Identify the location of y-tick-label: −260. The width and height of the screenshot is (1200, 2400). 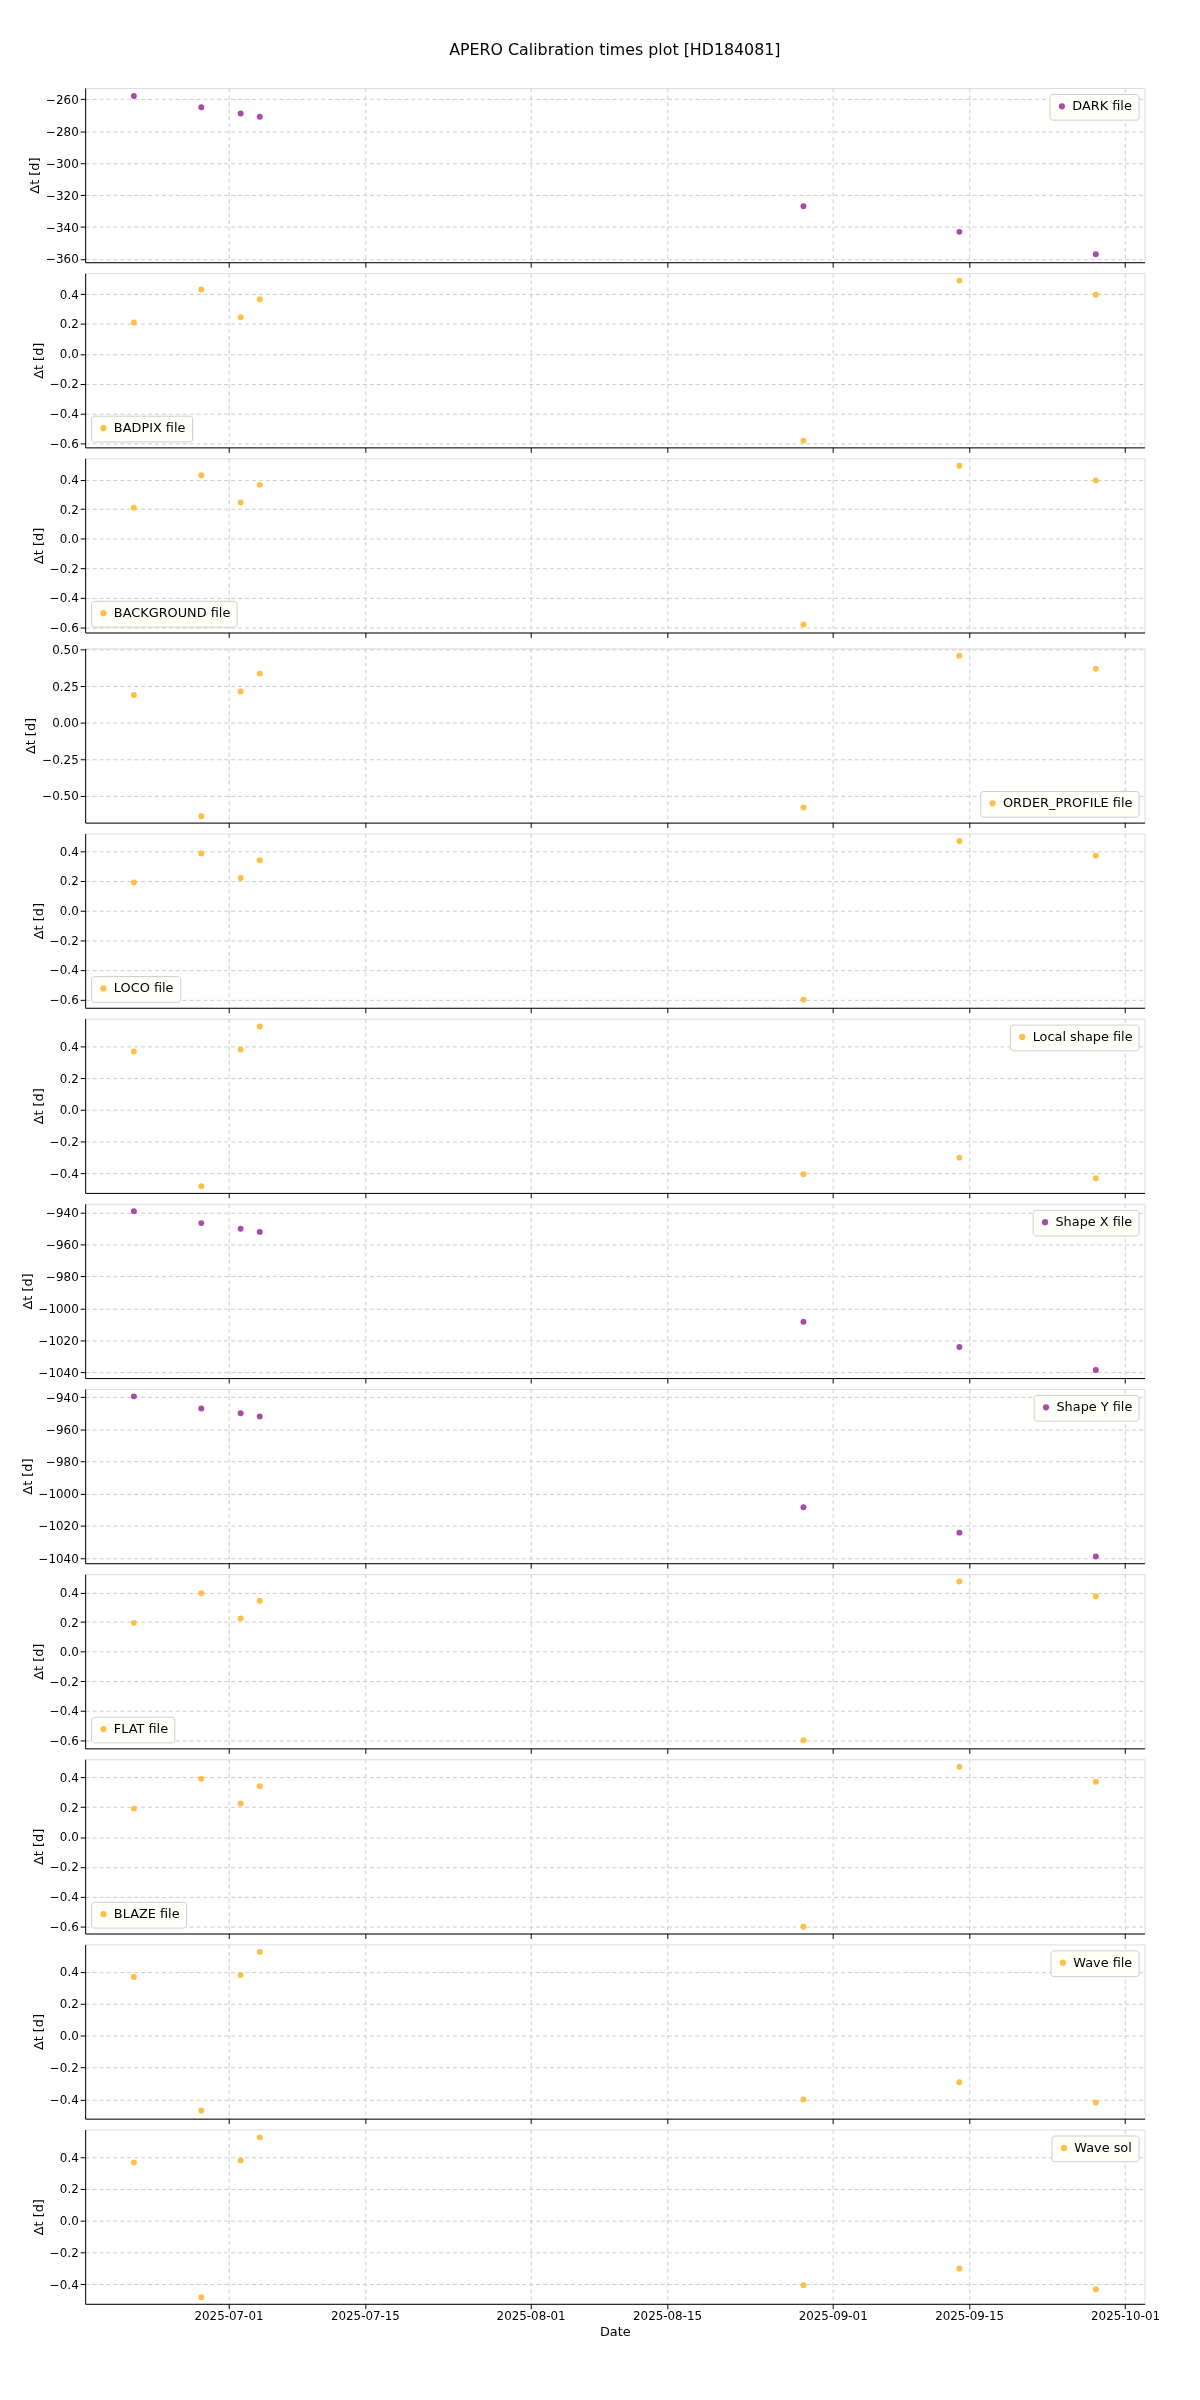
(62, 99).